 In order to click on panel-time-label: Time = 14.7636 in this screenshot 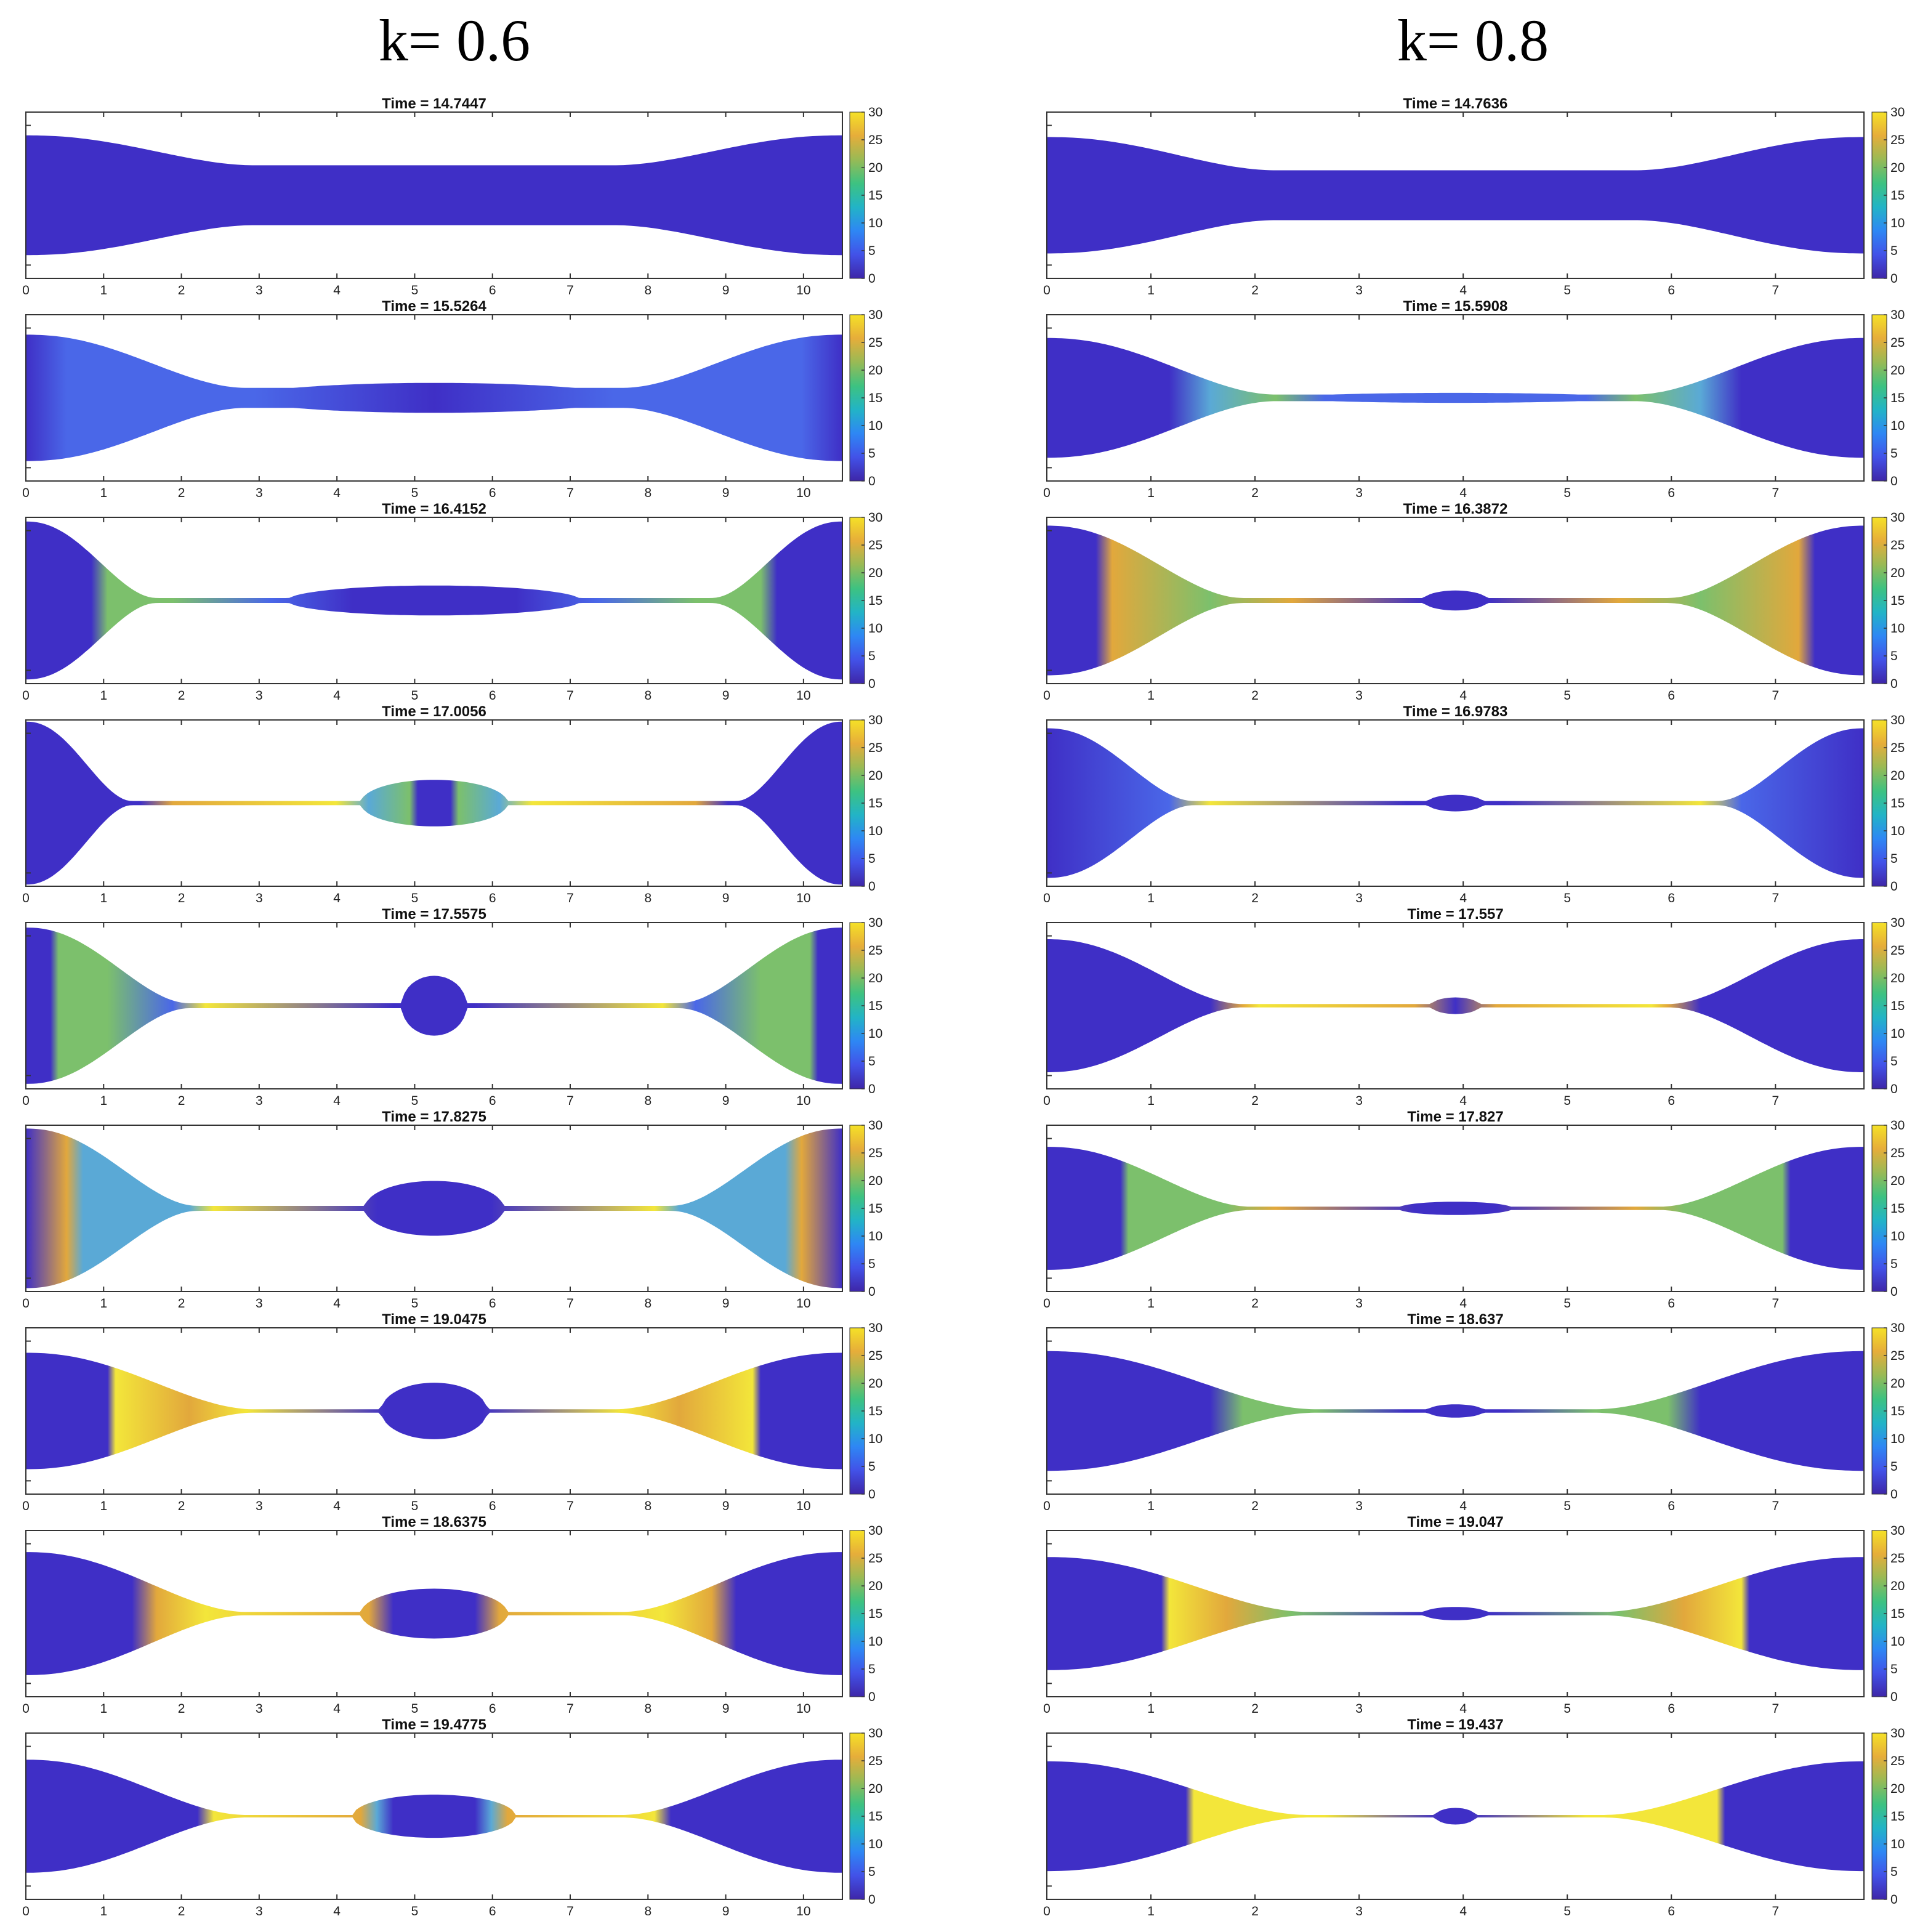, I will do `click(1455, 103)`.